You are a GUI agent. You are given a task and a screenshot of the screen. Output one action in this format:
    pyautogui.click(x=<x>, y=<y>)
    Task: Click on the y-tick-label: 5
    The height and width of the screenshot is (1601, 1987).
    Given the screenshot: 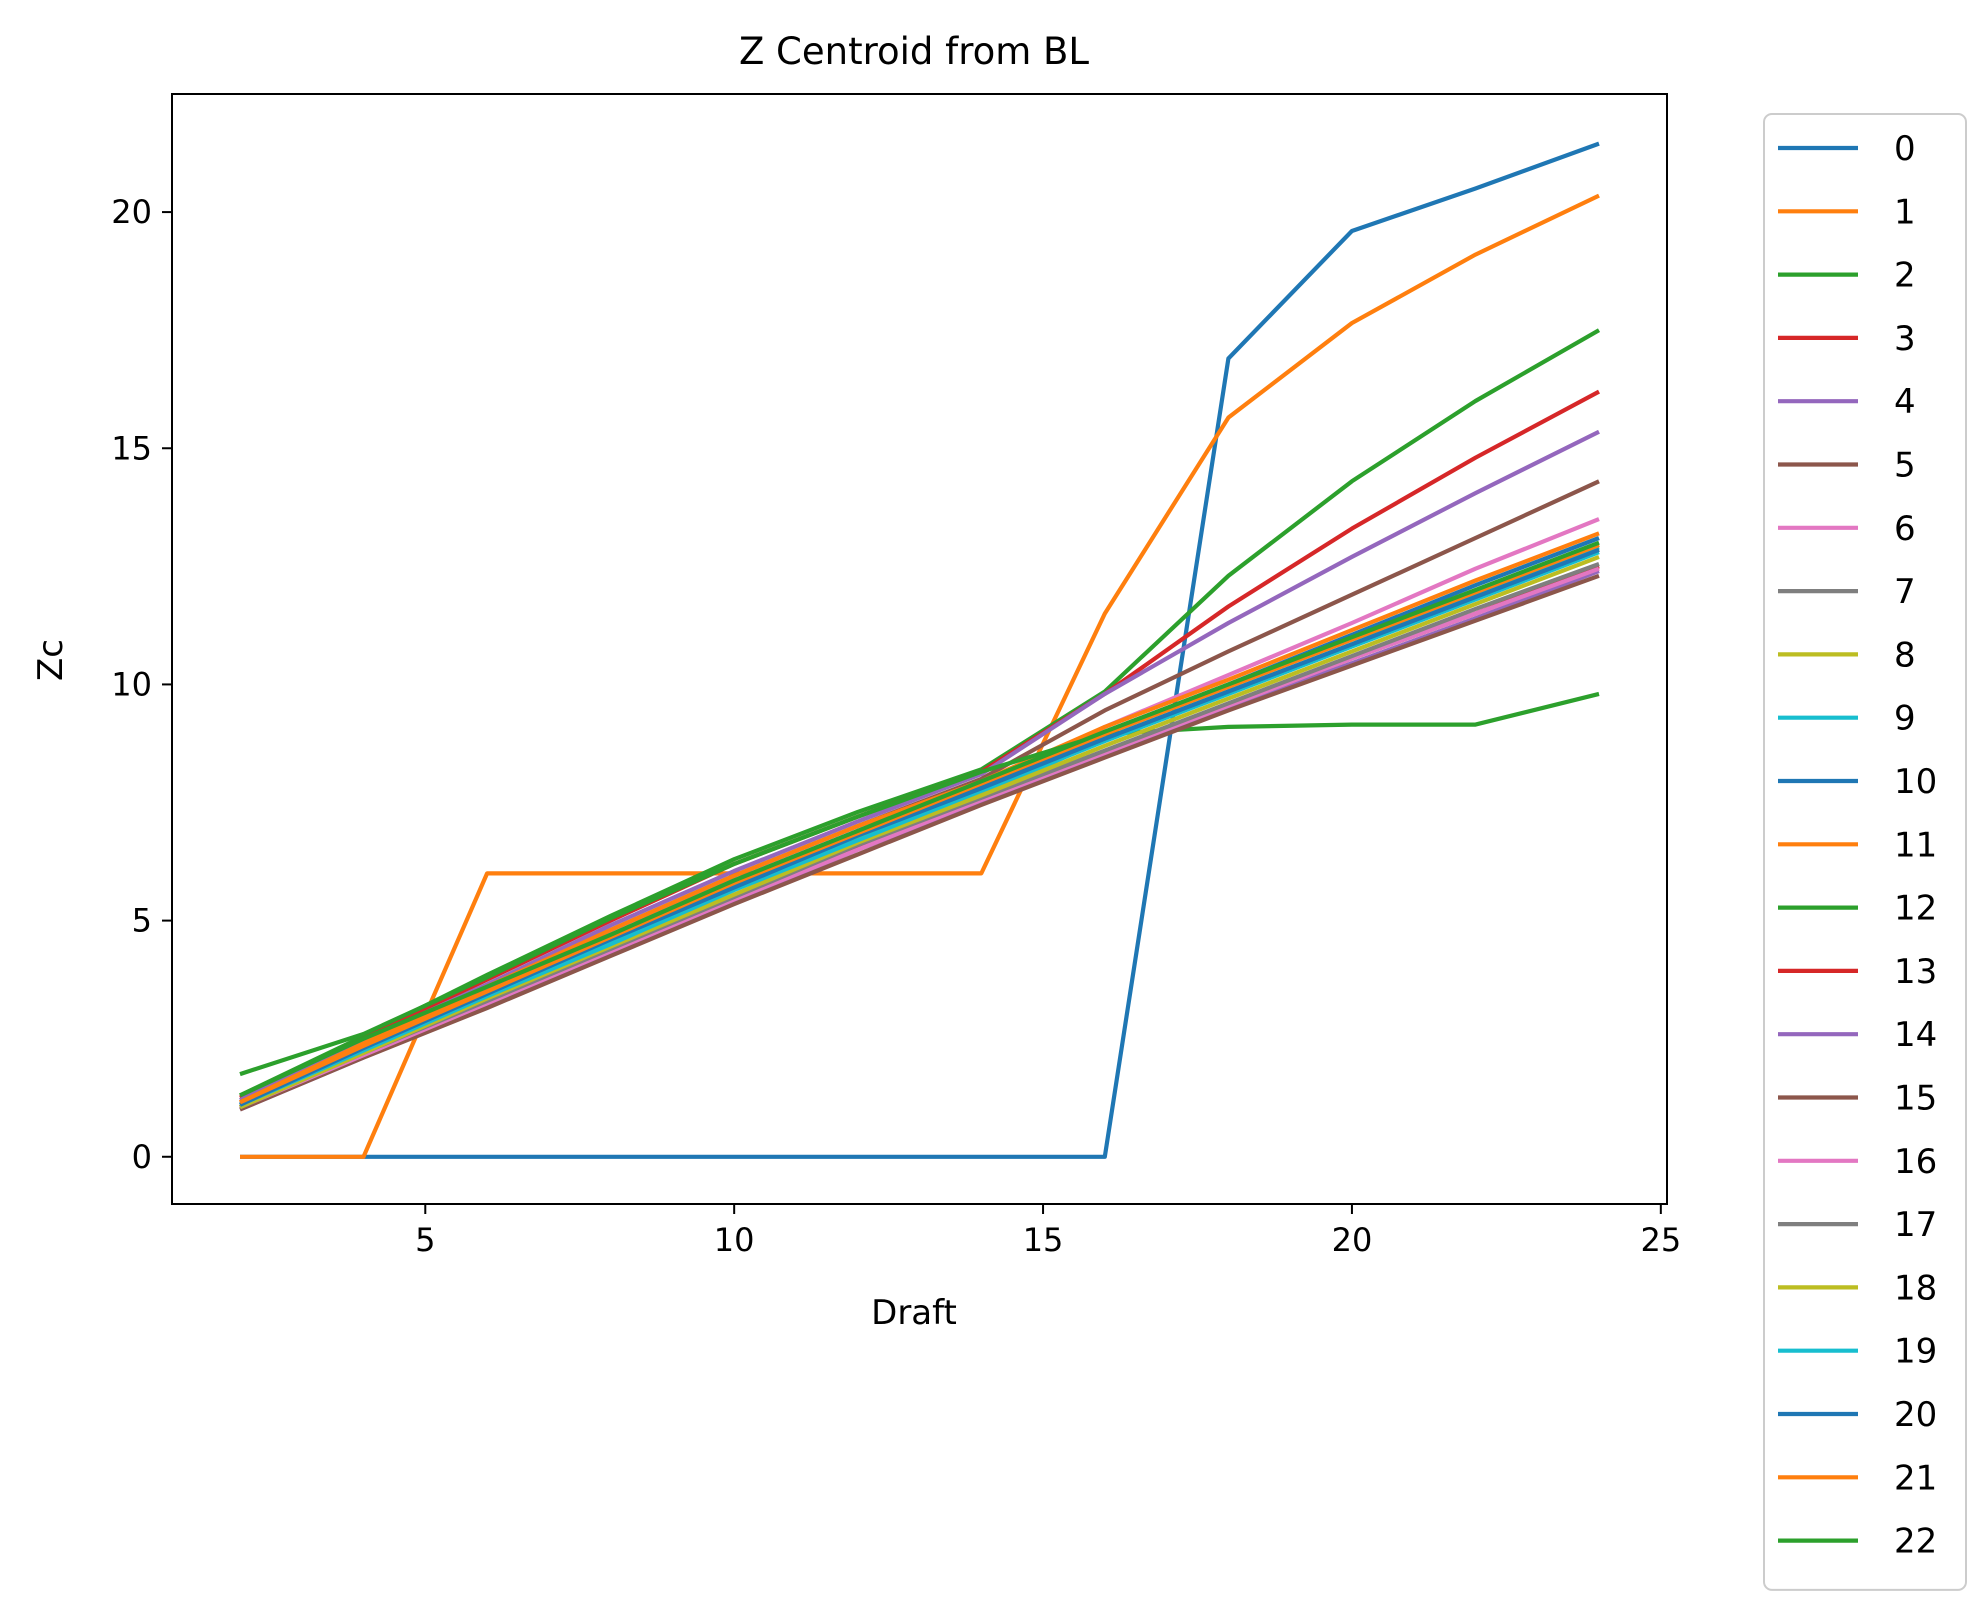 What is the action you would take?
    pyautogui.click(x=142, y=921)
    